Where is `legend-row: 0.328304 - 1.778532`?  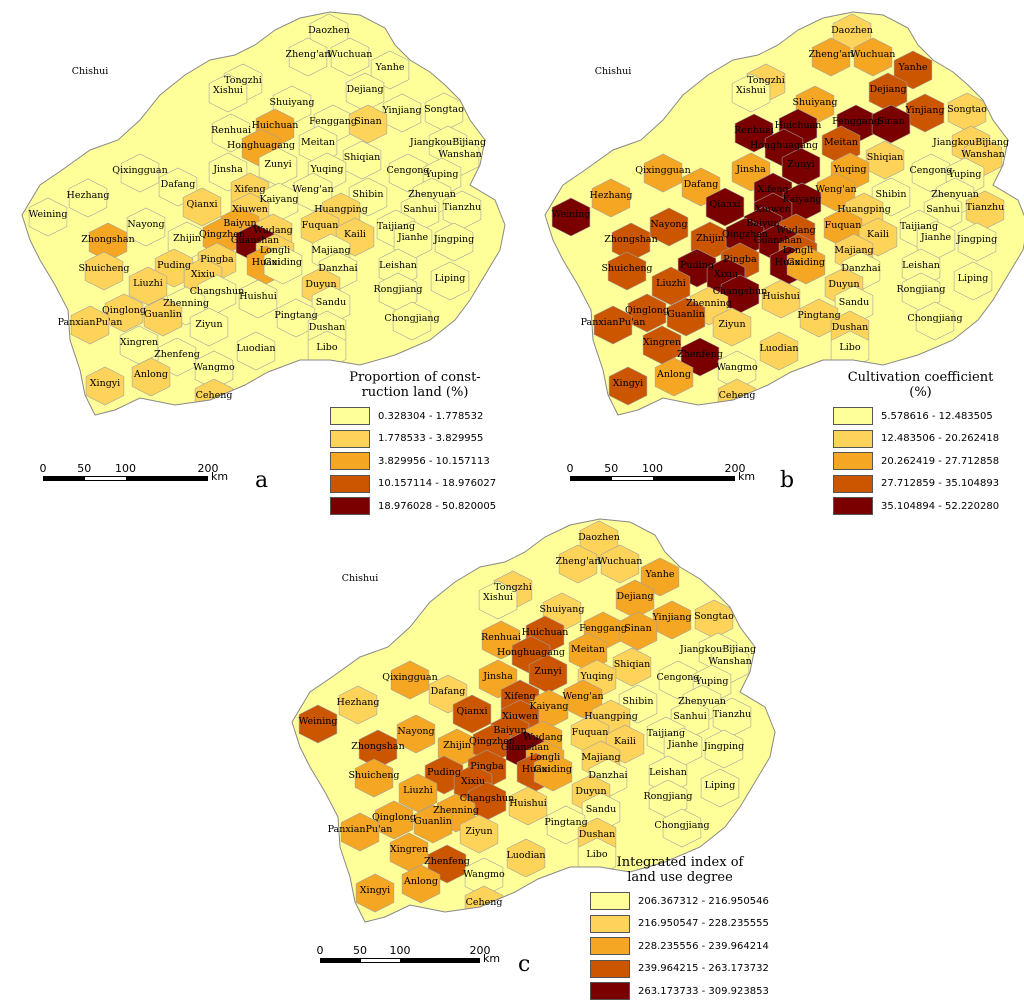
legend-row: 0.328304 - 1.778532 is located at coordinates (415, 416).